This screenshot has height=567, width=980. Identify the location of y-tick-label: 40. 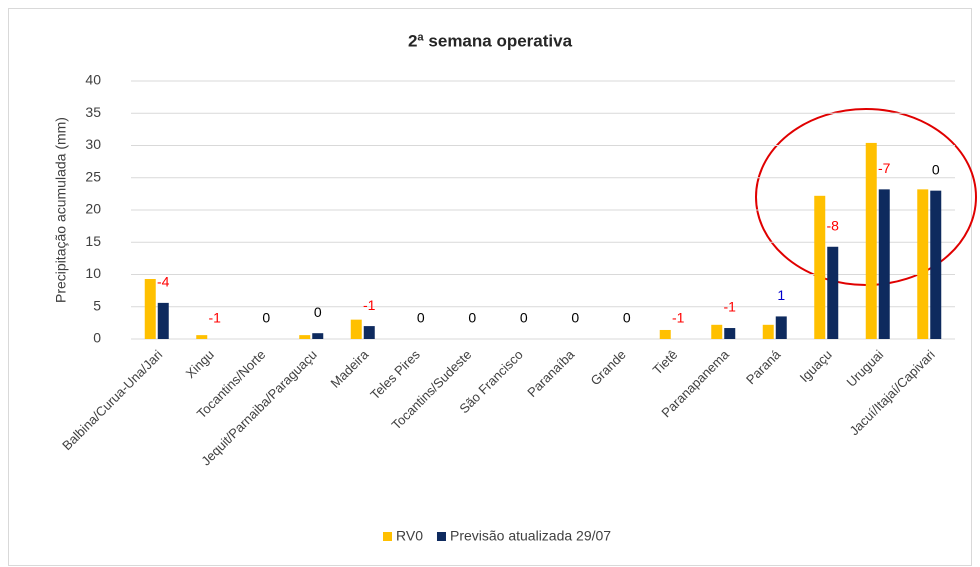
(93, 80).